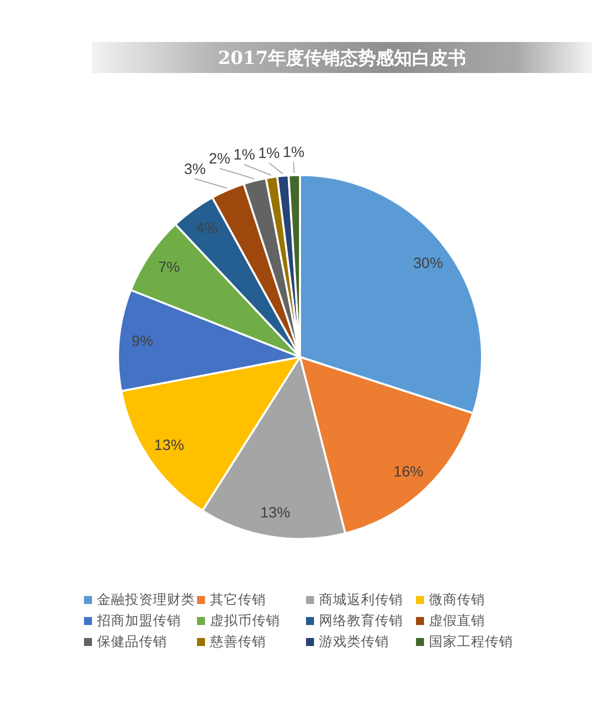  I want to click on legend-label: 慈善传销, so click(238, 642).